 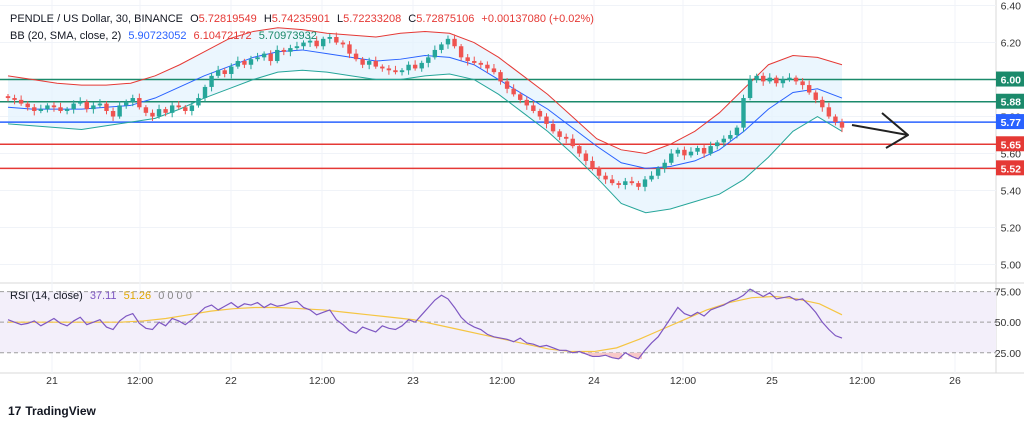 I want to click on rsi-legend: RSI (14, close) 37.11 51.26 0 0 0 0, so click(x=103, y=296).